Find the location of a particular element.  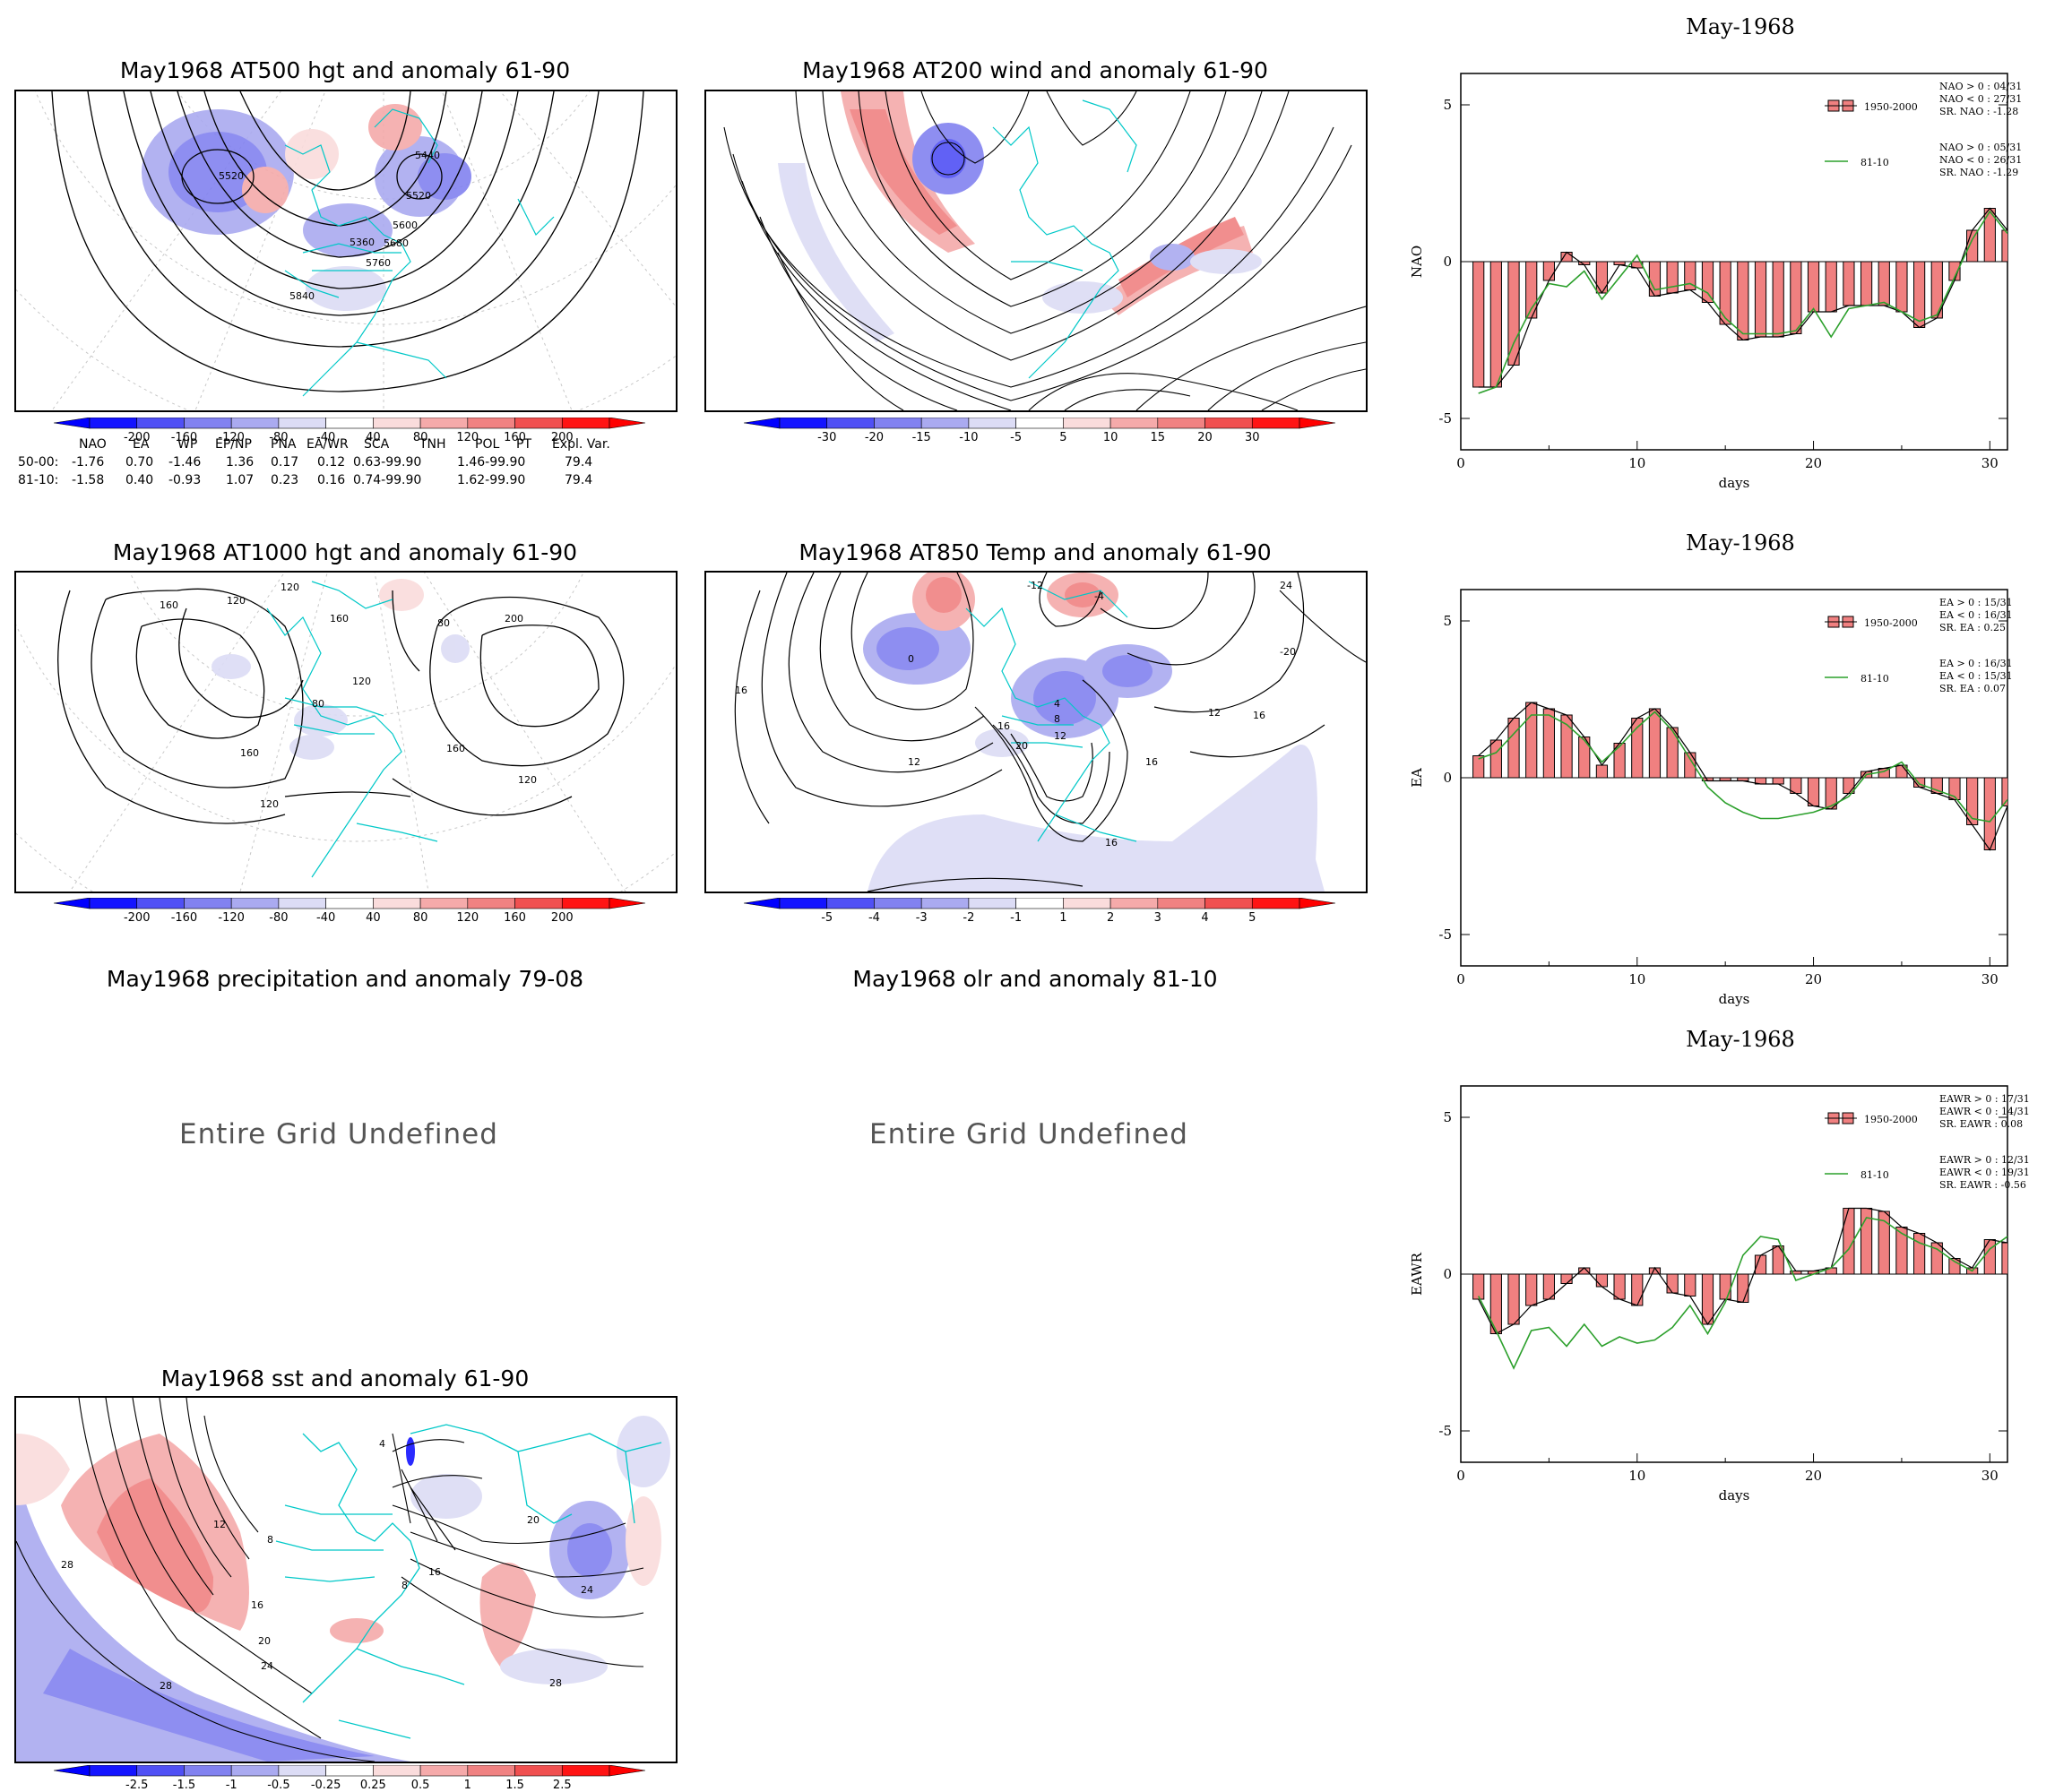

colorbar-sst: -2.5 -1.5 -1 -0.5 -0.25 0.25 0.5 1 1.5 2.5 is located at coordinates (349, 1778).